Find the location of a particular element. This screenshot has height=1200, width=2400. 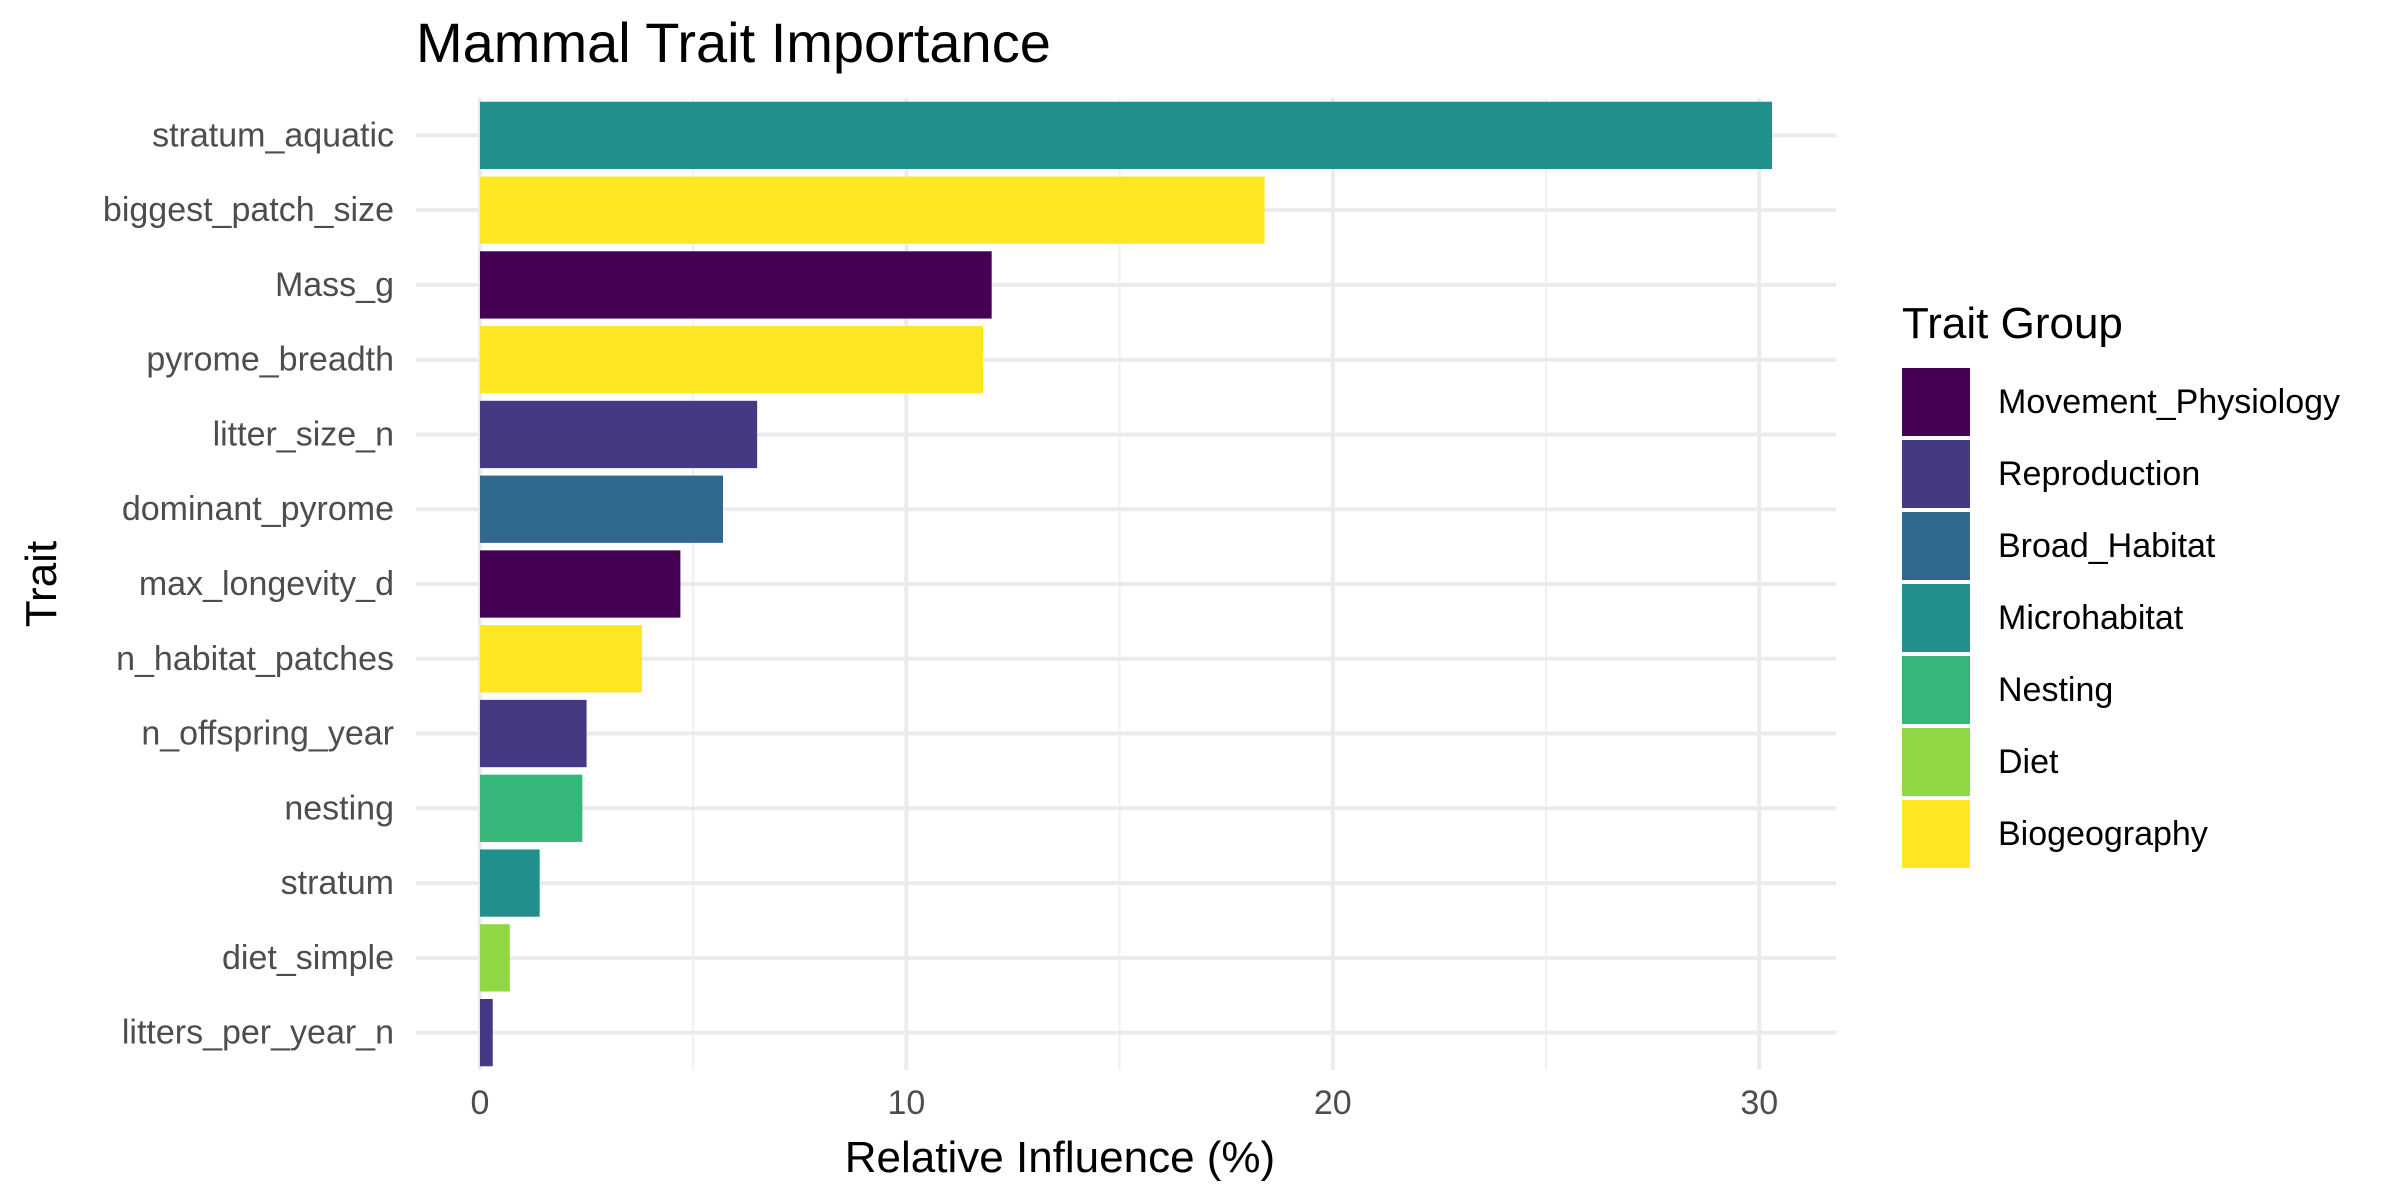

legend-label: Diet is located at coordinates (2028, 762).